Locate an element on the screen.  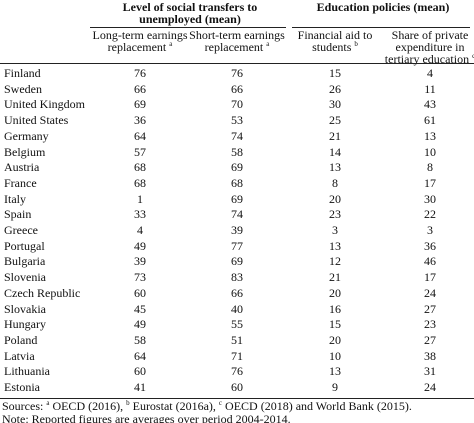
cell-value: 43 is located at coordinates (430, 104).